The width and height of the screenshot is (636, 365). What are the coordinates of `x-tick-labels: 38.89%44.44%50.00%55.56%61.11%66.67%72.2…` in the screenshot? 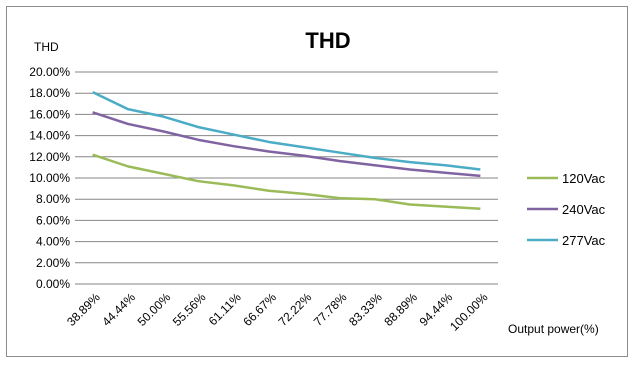 It's located at (277, 312).